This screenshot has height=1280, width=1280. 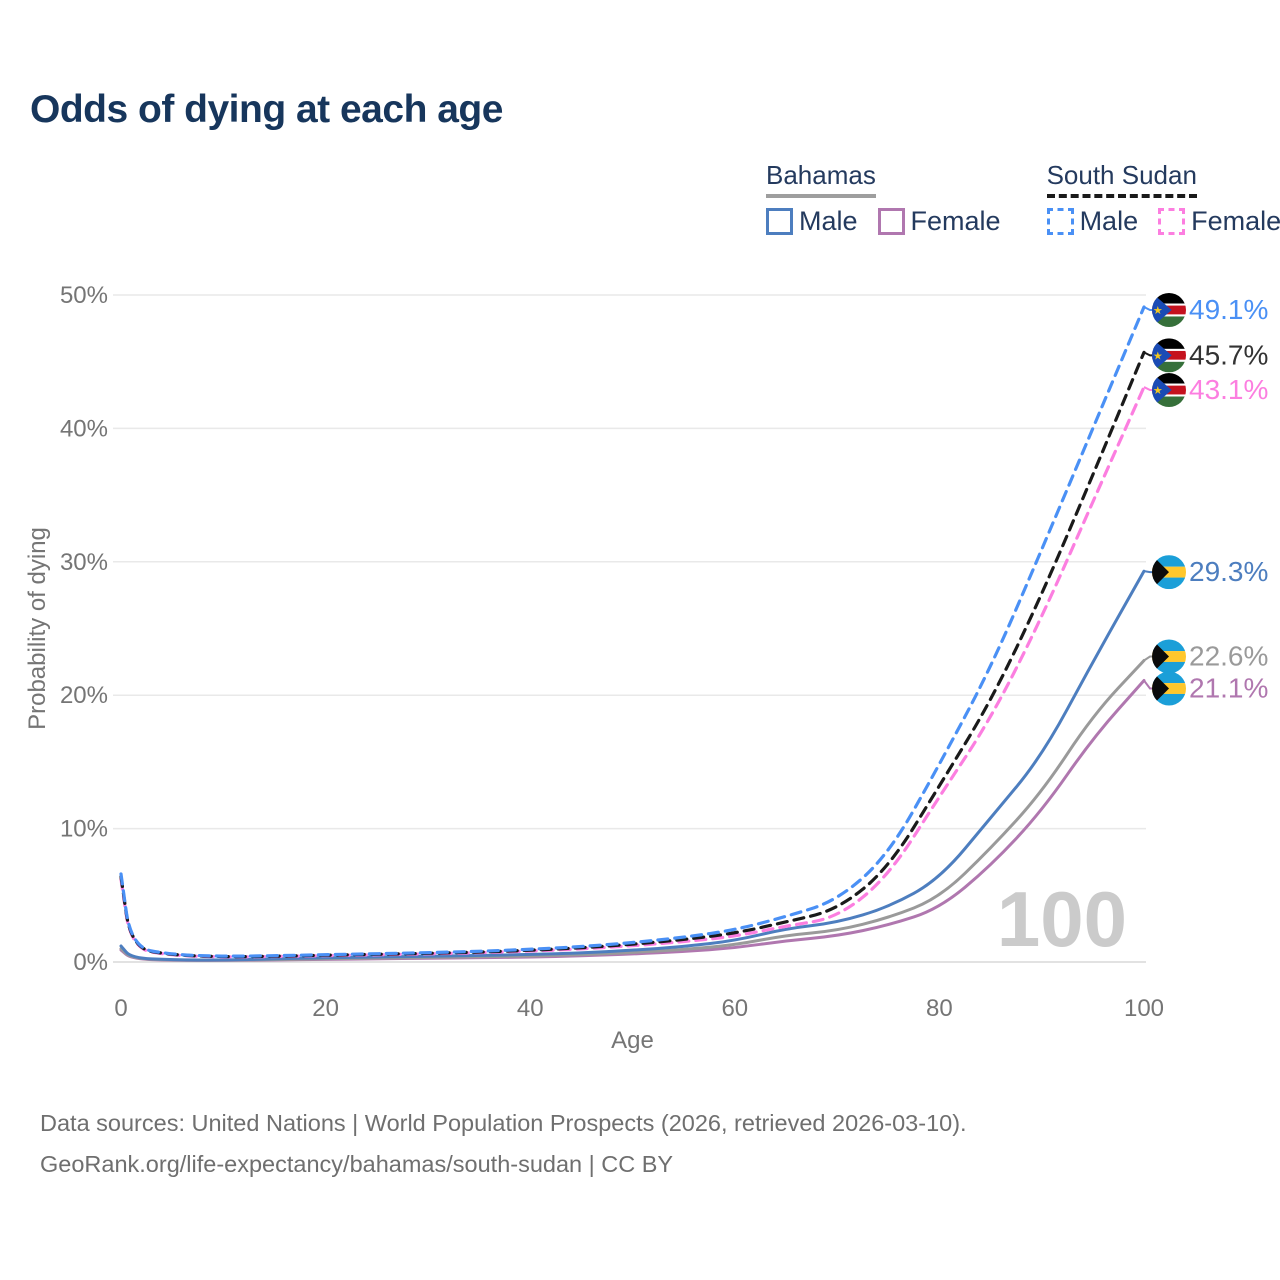 I want to click on x-axis-title: Age, so click(x=632, y=1040).